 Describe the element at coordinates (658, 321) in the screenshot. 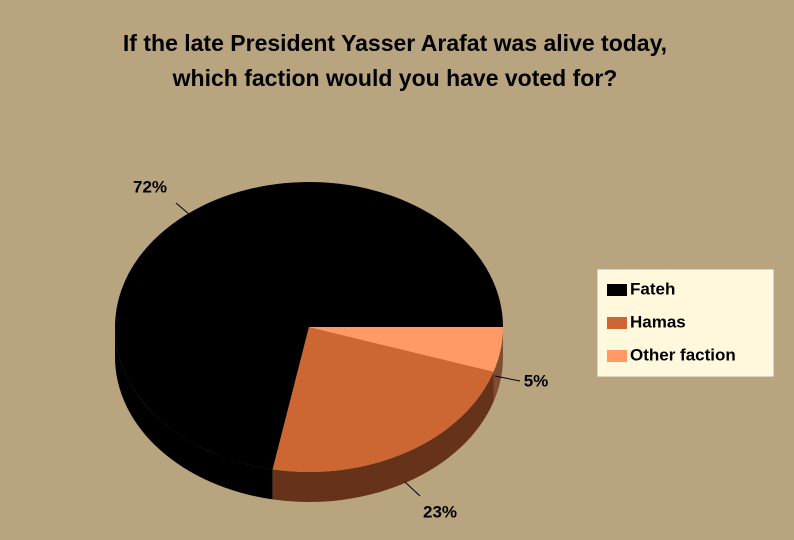

I see `legend-label: Hamas` at that location.